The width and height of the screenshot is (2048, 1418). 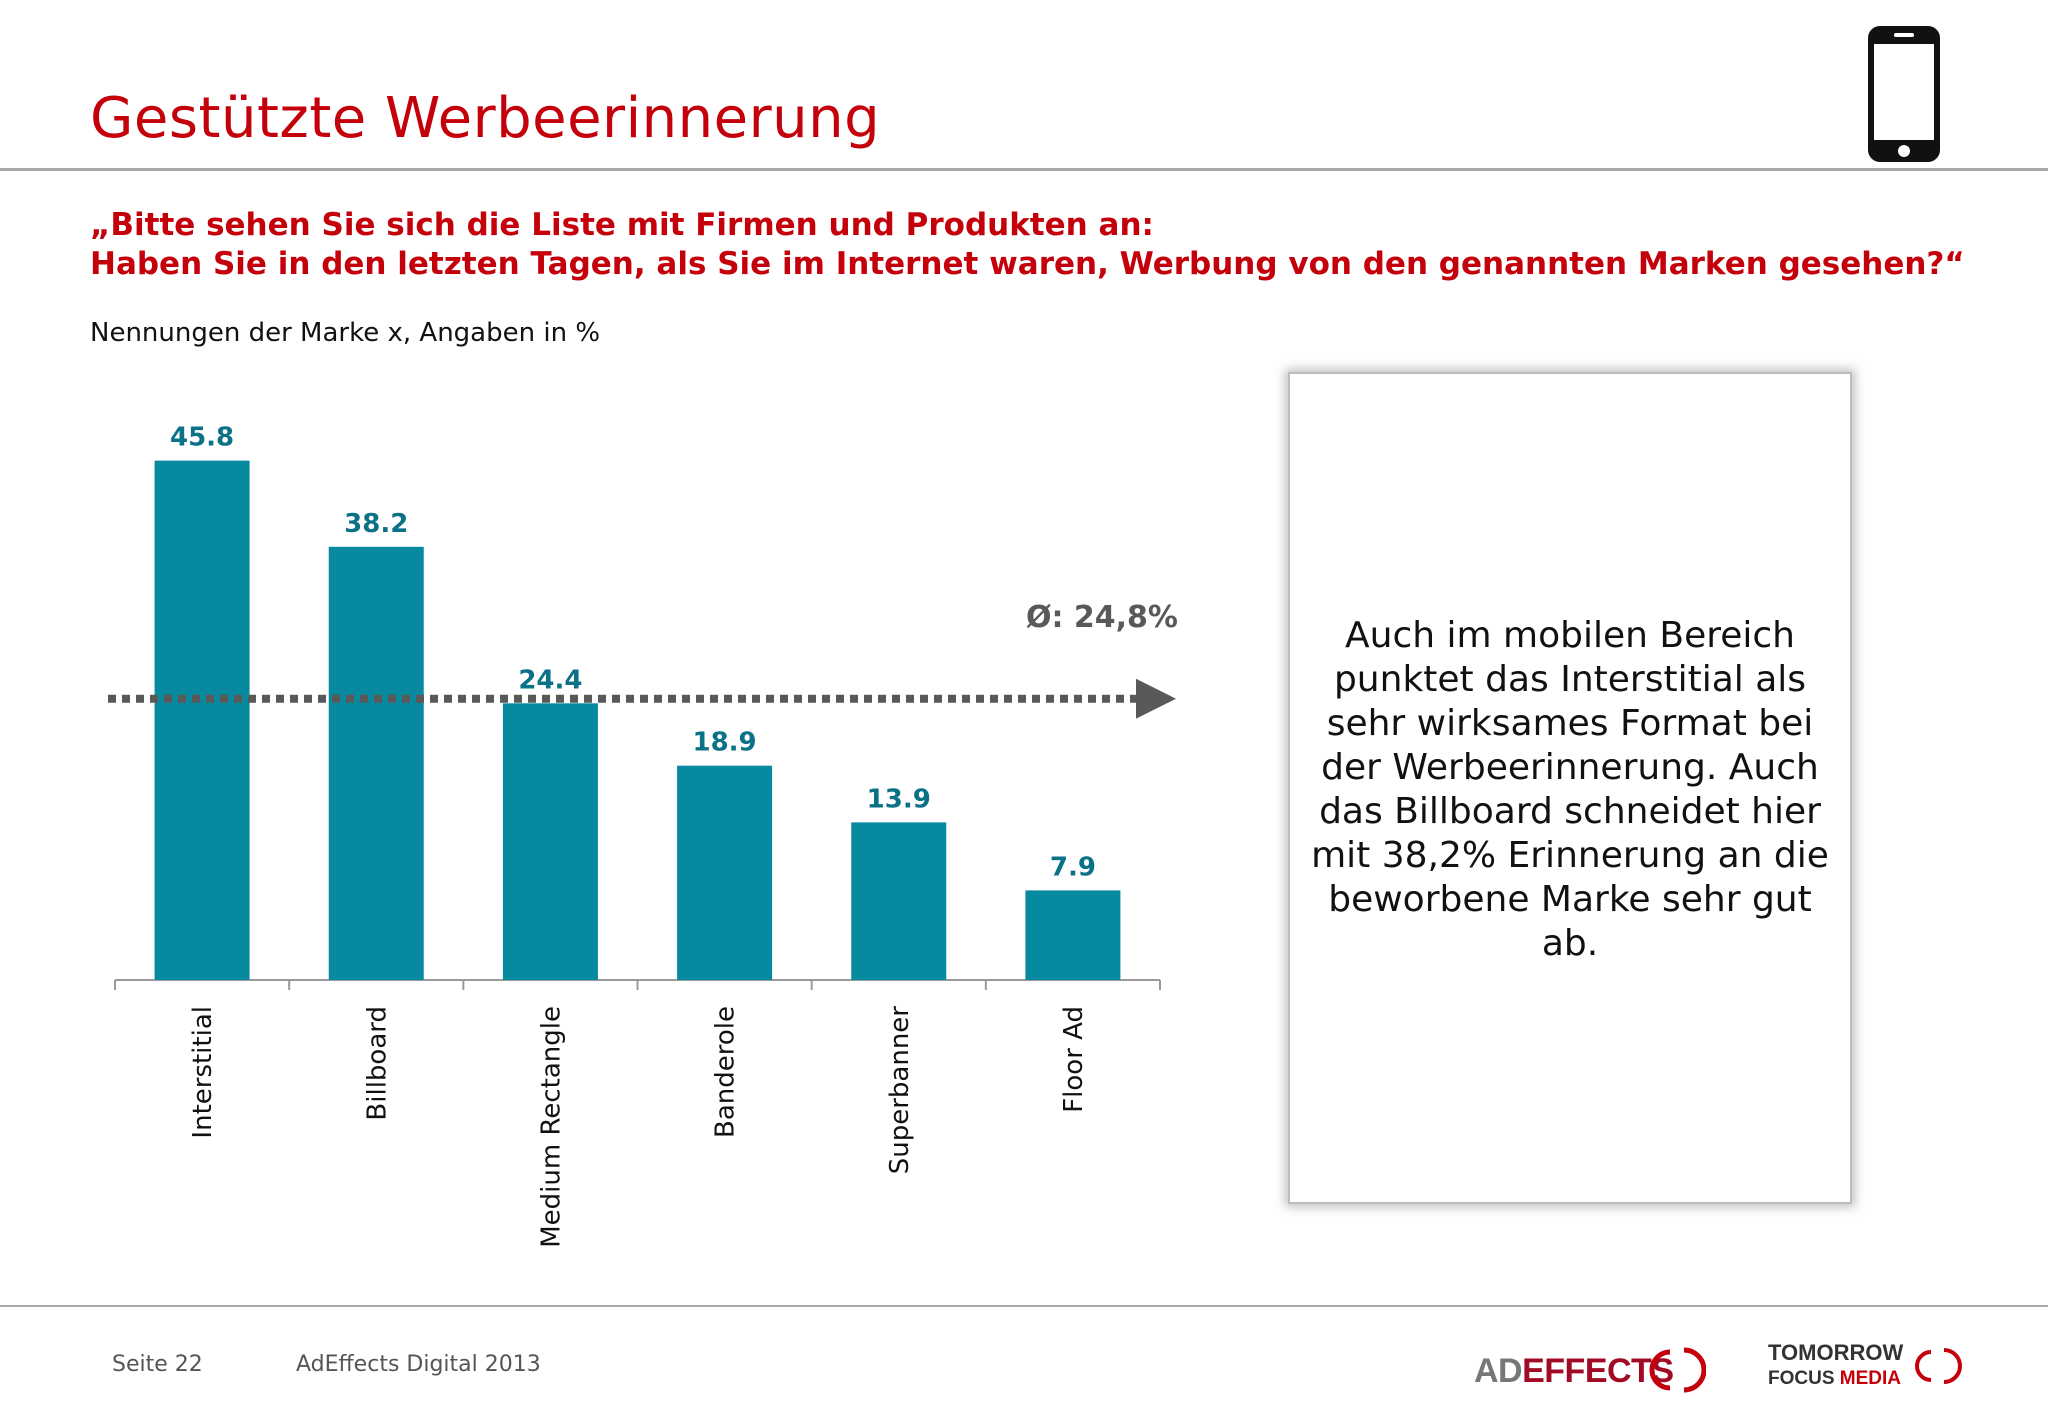 I want to click on tomorrow-focus-media-logo: TOMORROW FOCUS MEDIA, so click(x=1865, y=1364).